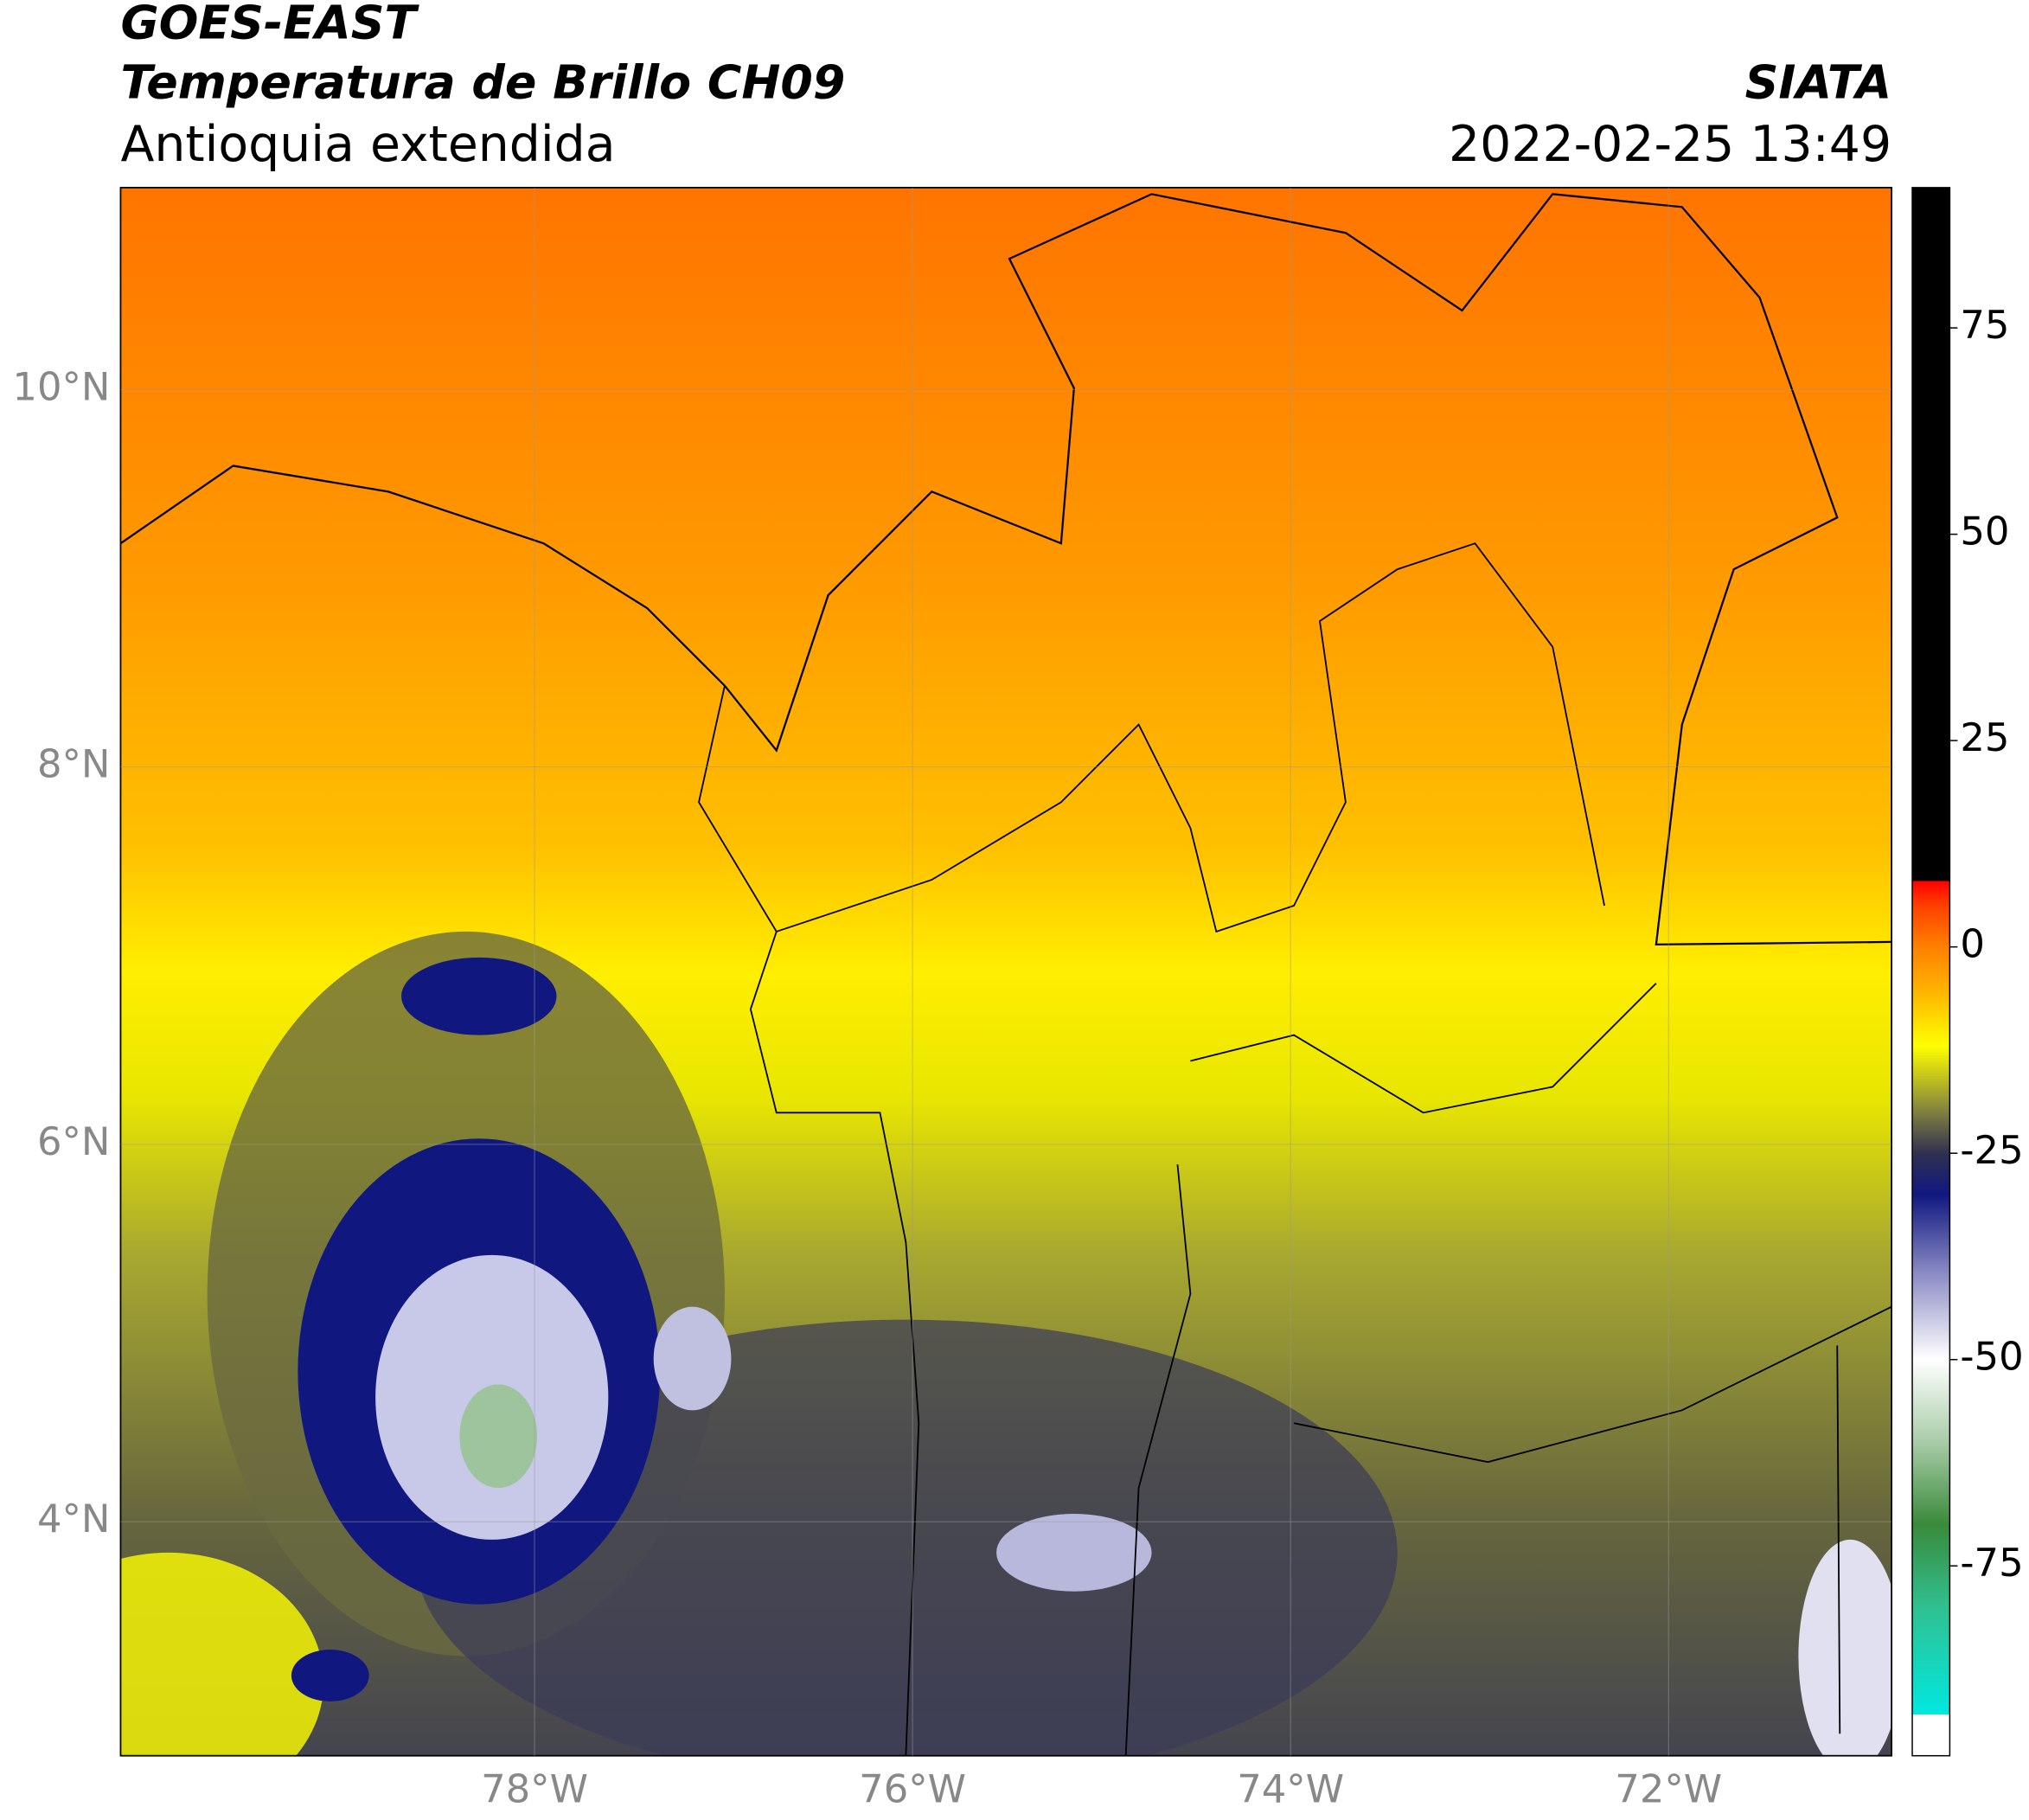 This screenshot has width=2029, height=1820. Describe the element at coordinates (367, 144) in the screenshot. I see `region: Antioquia extendida` at that location.